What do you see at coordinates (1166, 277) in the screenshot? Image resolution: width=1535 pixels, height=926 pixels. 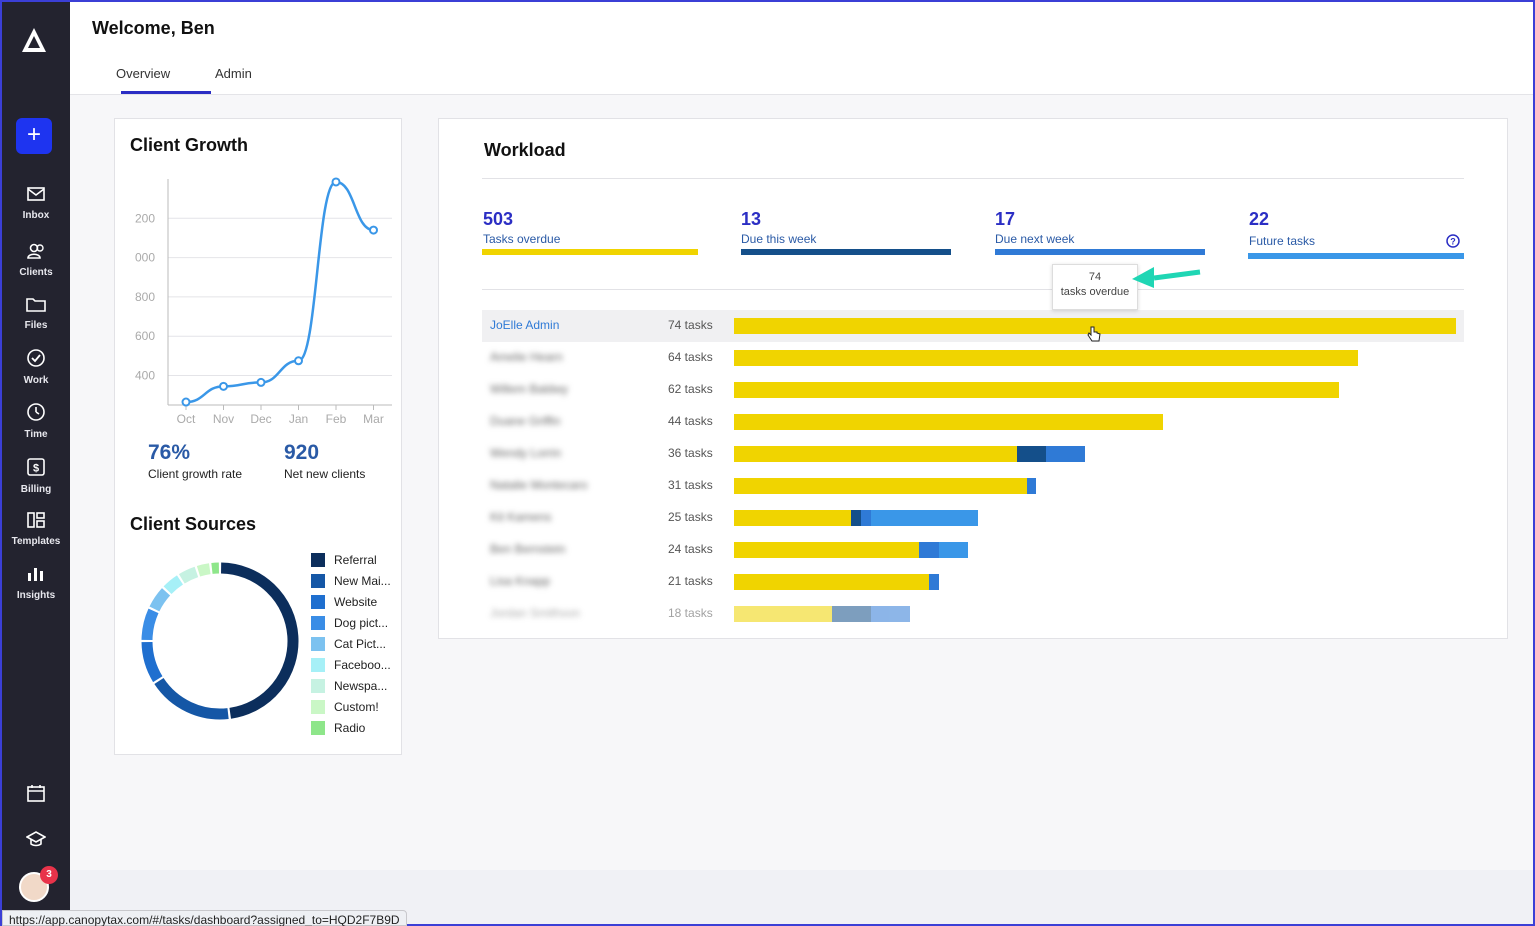 I see `annotation-arrow-icon` at bounding box center [1166, 277].